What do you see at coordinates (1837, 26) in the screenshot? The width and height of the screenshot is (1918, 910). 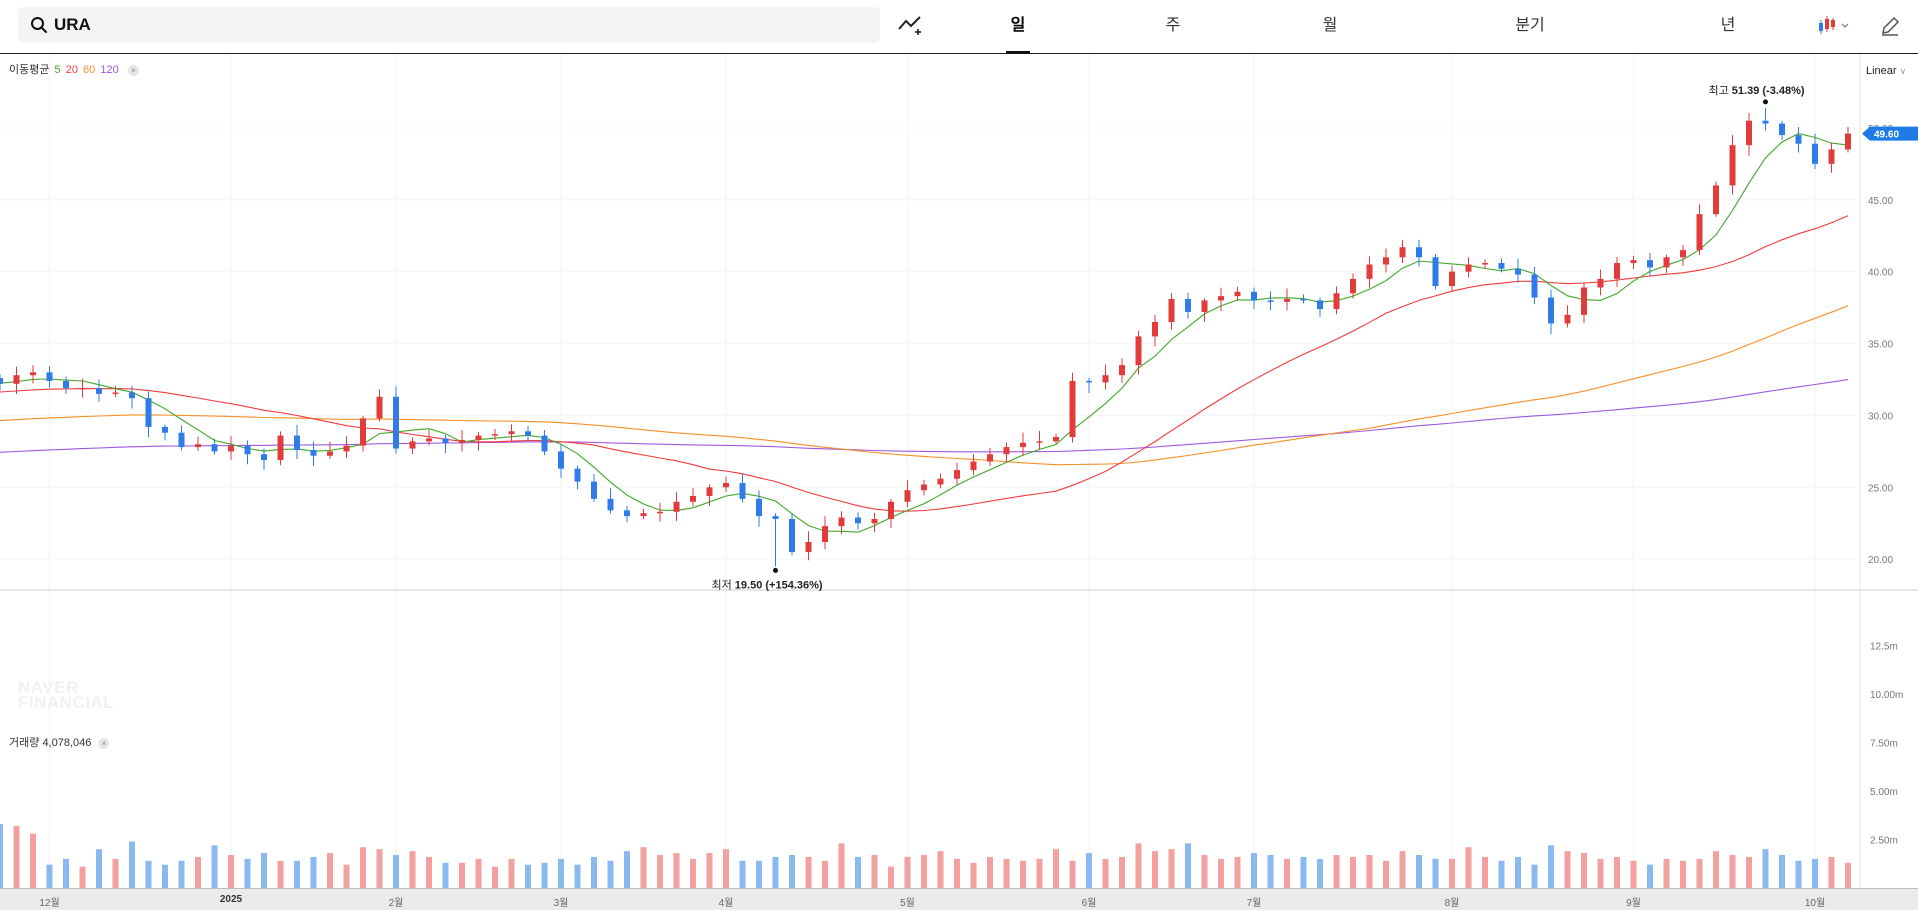 I see `candlestick-icon` at bounding box center [1837, 26].